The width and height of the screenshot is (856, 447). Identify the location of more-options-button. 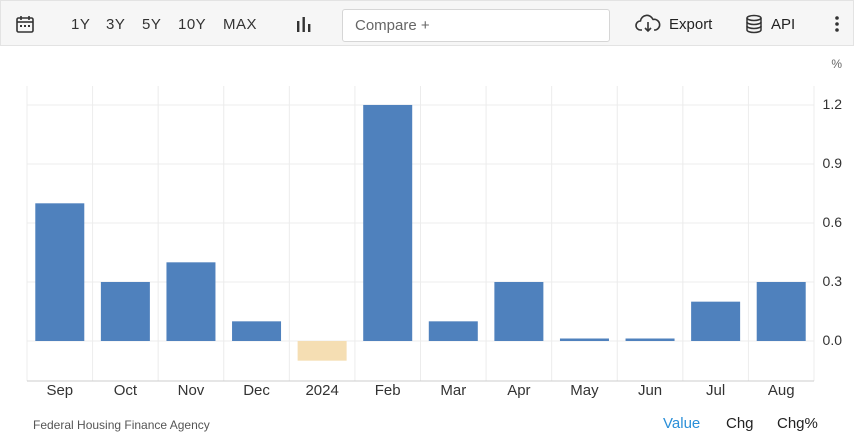
(837, 24).